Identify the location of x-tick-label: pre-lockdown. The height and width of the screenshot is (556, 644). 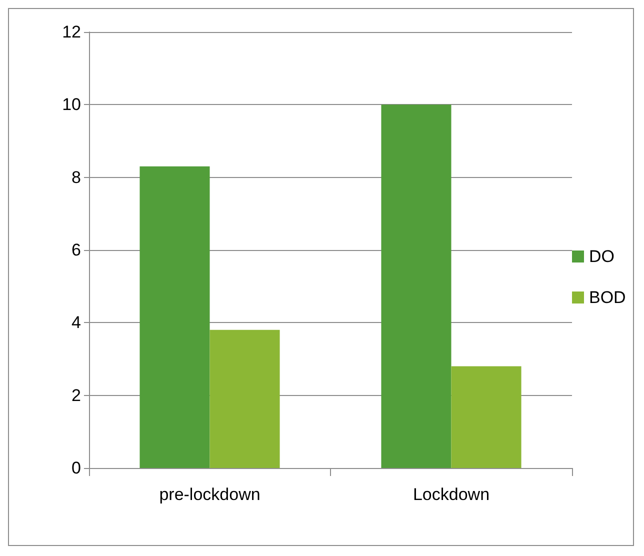
(209, 494).